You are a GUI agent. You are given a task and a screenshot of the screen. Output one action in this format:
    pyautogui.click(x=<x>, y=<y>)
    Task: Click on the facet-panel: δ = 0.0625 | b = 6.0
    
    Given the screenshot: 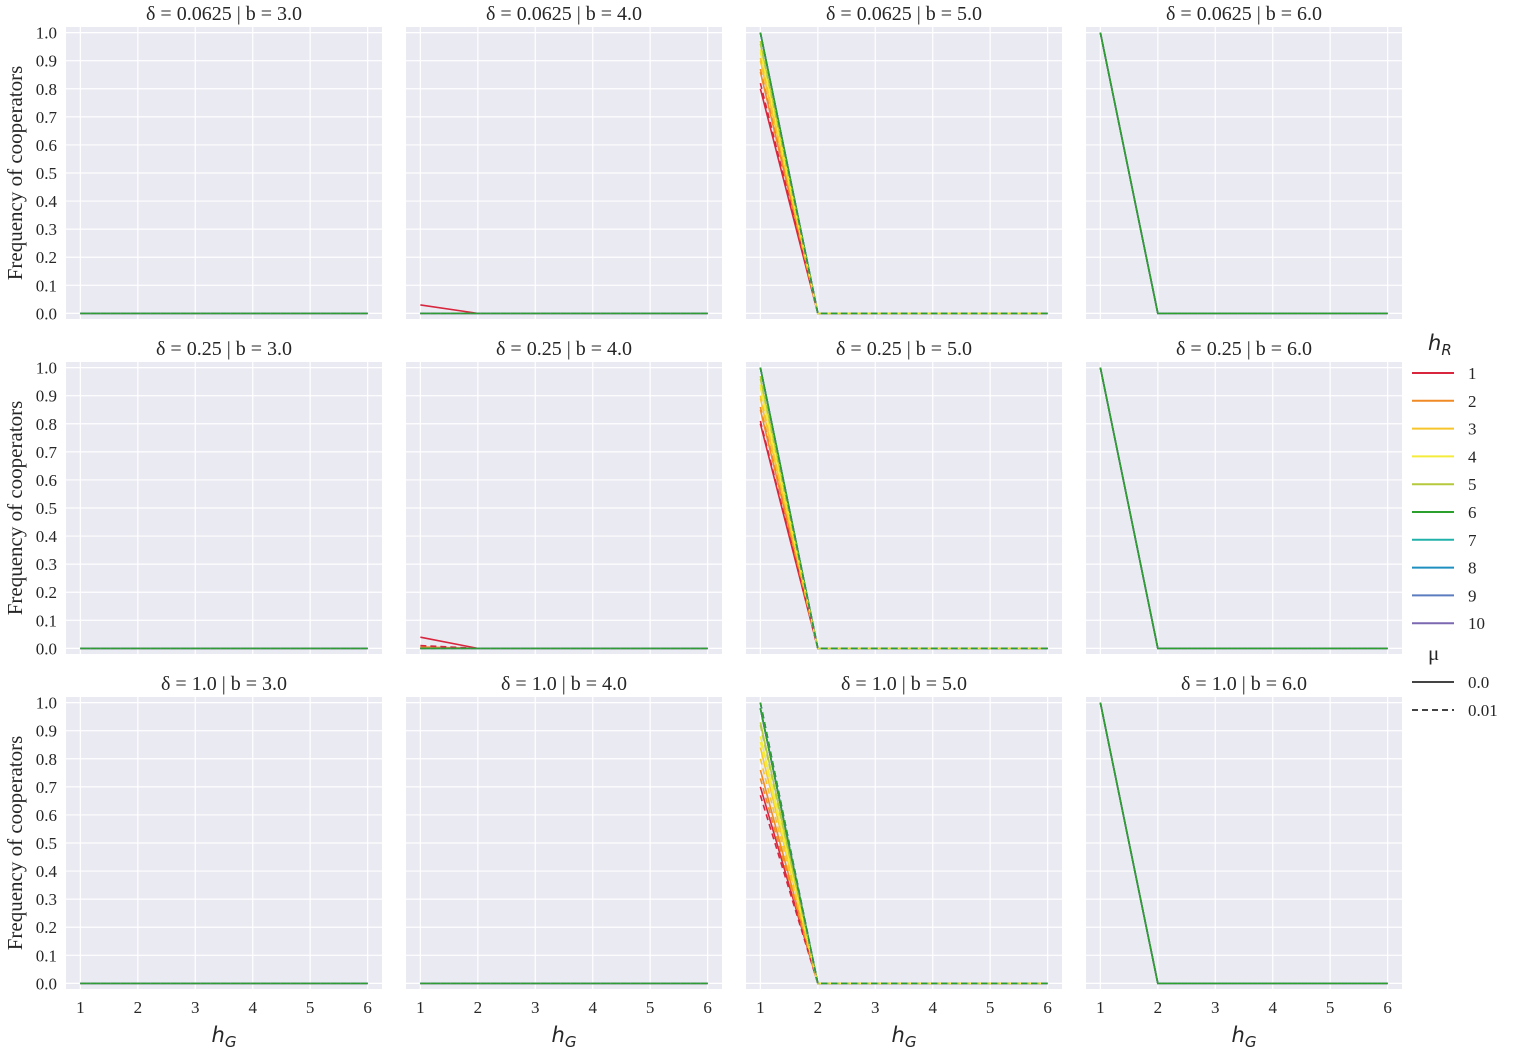 What is the action you would take?
    pyautogui.click(x=1244, y=161)
    